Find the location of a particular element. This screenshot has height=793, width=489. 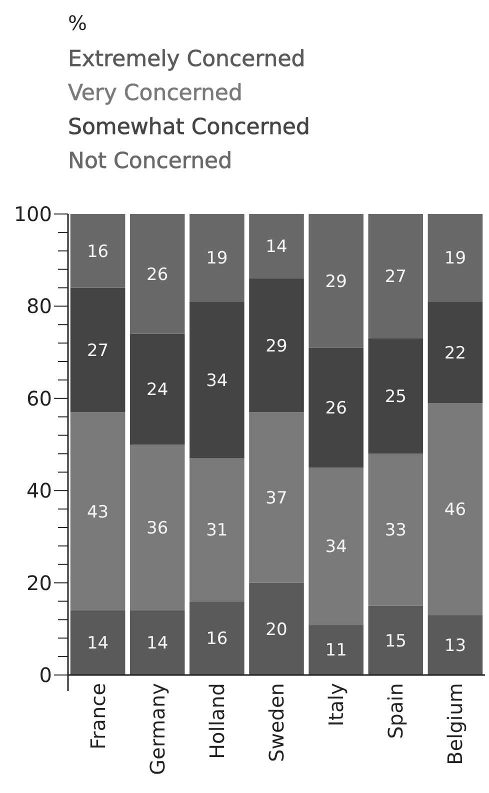

data-label: 11 is located at coordinates (336, 650).